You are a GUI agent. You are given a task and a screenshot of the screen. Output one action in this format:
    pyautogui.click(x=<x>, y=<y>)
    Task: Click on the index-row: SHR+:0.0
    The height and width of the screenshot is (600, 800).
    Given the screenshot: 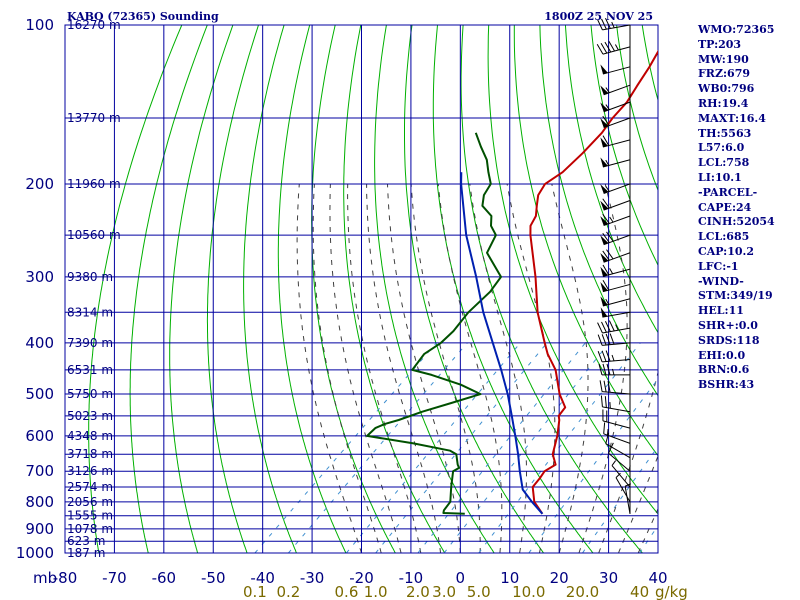 What is the action you would take?
    pyautogui.click(x=728, y=325)
    